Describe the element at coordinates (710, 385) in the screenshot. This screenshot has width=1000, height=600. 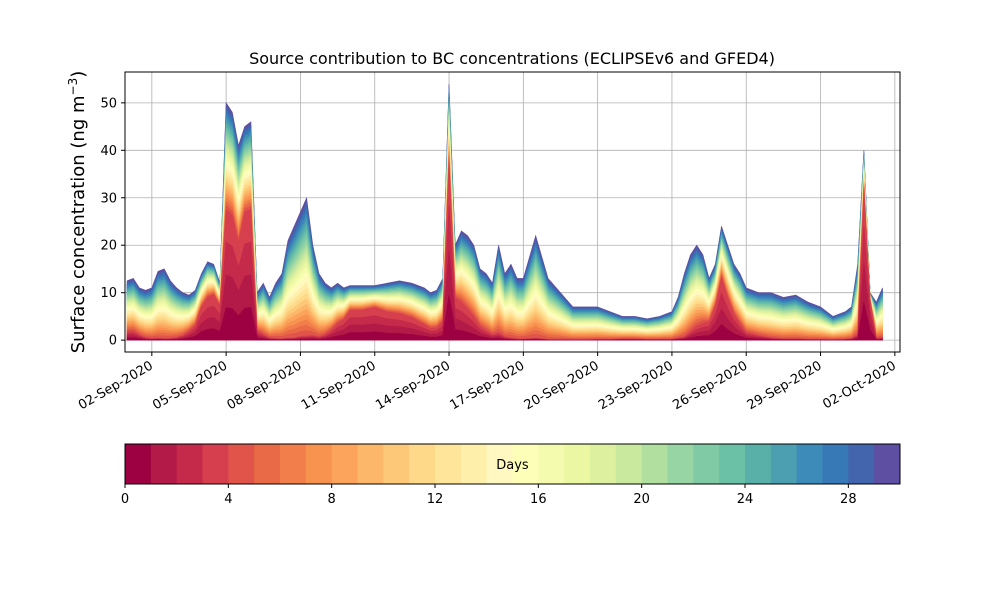
I see `x-tick-label: 26-Sep-2020` at that location.